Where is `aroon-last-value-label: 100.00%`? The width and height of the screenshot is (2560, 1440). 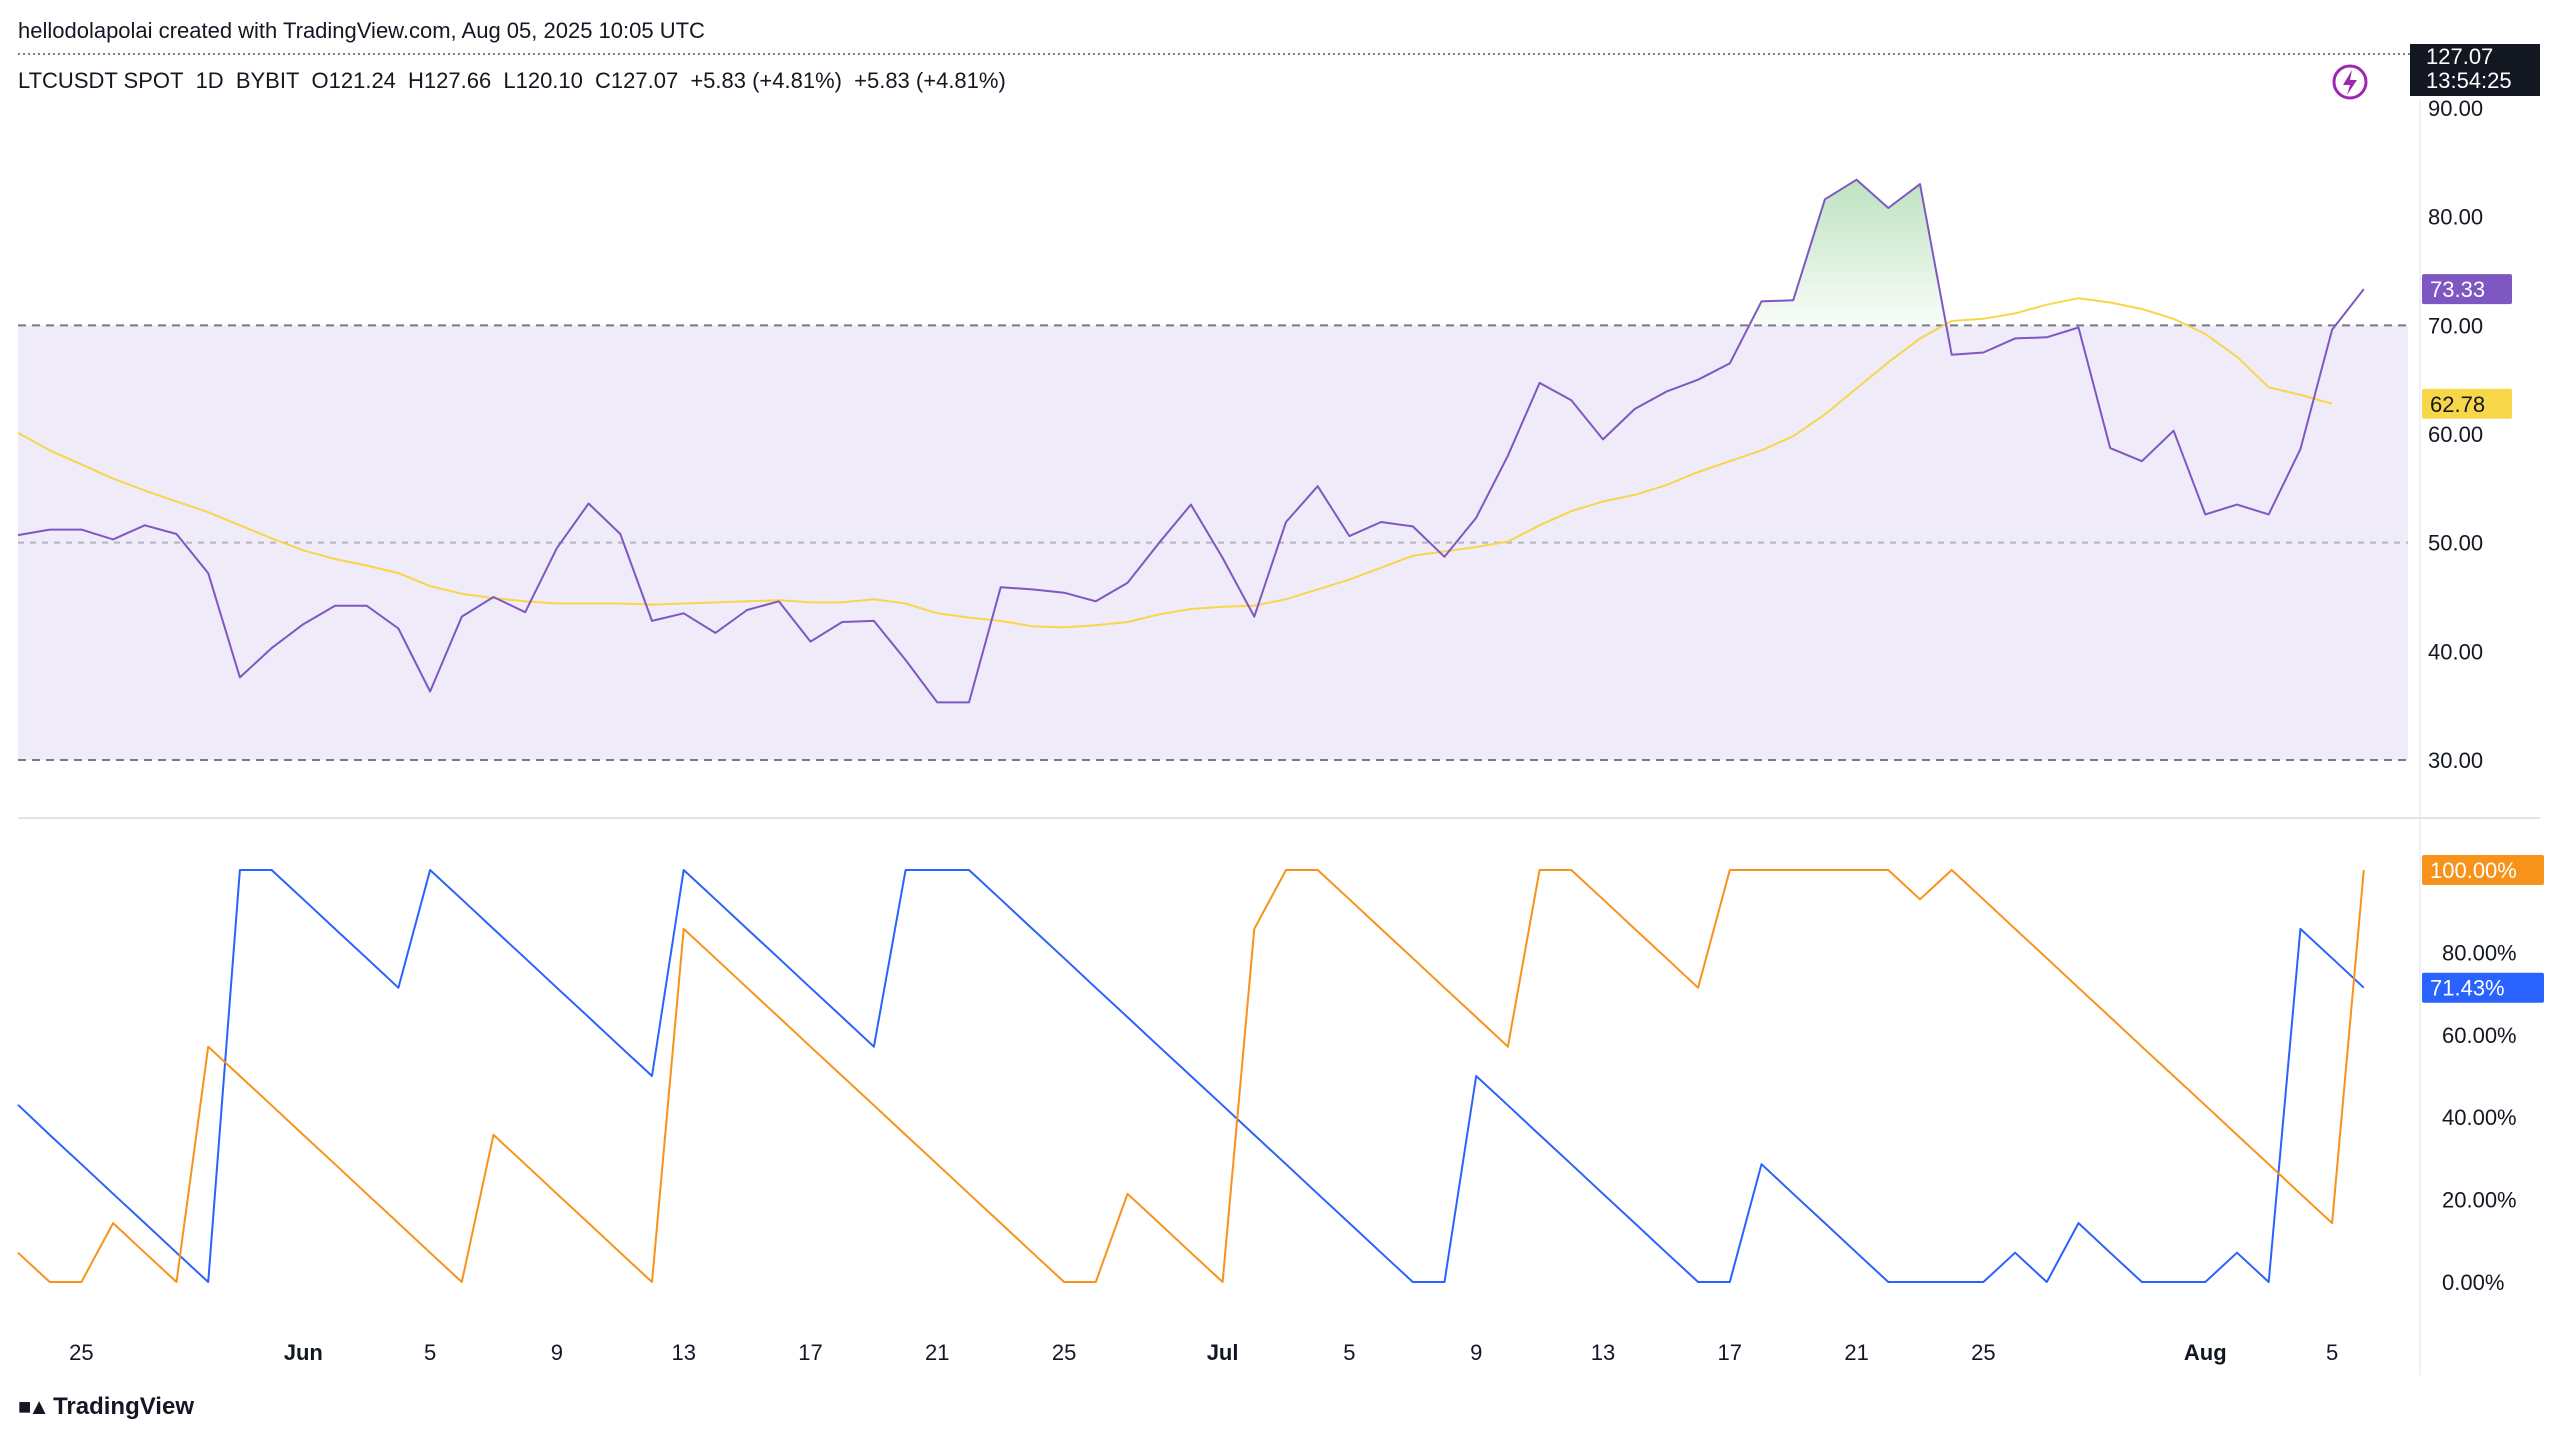 aroon-last-value-label: 100.00% is located at coordinates (2473, 870).